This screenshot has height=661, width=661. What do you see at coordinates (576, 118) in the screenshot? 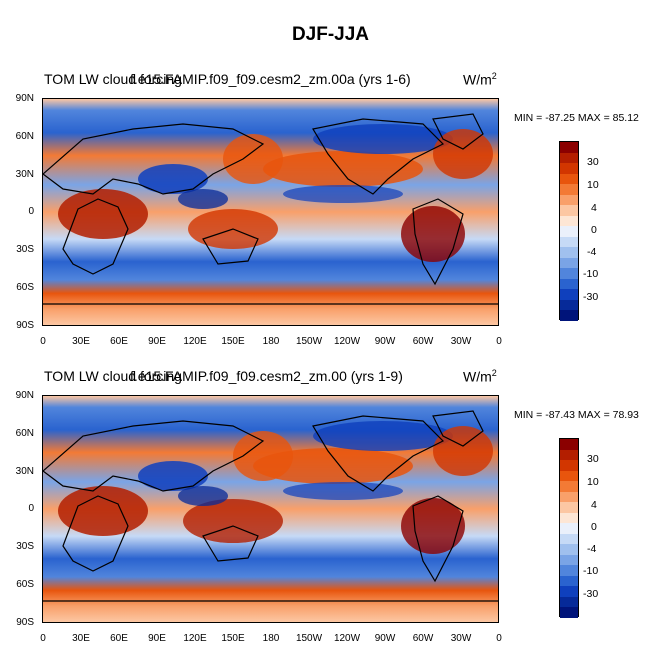
I see `min-max-label: MIN = -87.25 MAX = 85.12` at bounding box center [576, 118].